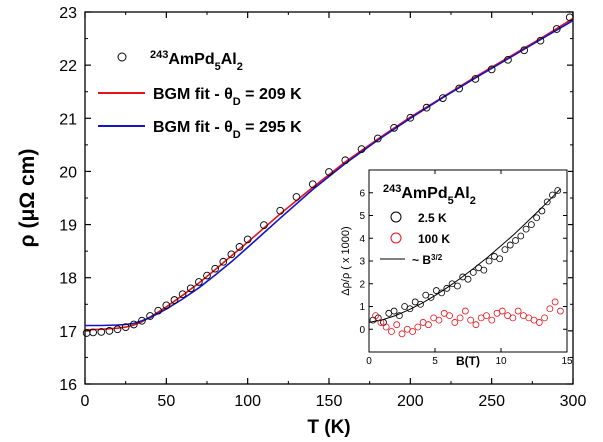  What do you see at coordinates (27, 198) in the screenshot?
I see `y-axis-label: ρ (μΩ cm)` at bounding box center [27, 198].